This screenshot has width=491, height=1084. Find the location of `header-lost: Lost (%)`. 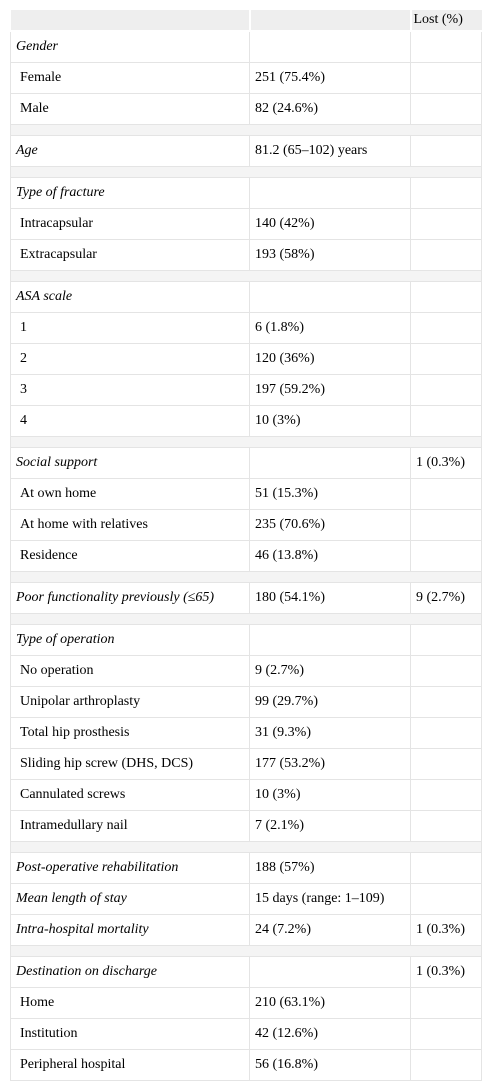

header-lost: Lost (%) is located at coordinates (445, 21).